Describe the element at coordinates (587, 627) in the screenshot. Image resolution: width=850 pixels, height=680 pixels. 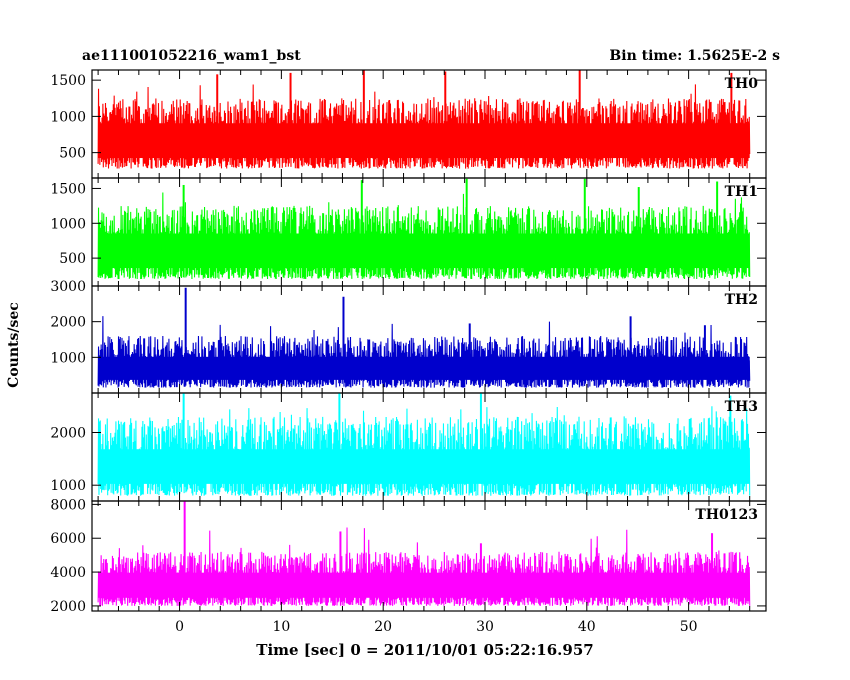
I see `x-tick-label: 40` at that location.